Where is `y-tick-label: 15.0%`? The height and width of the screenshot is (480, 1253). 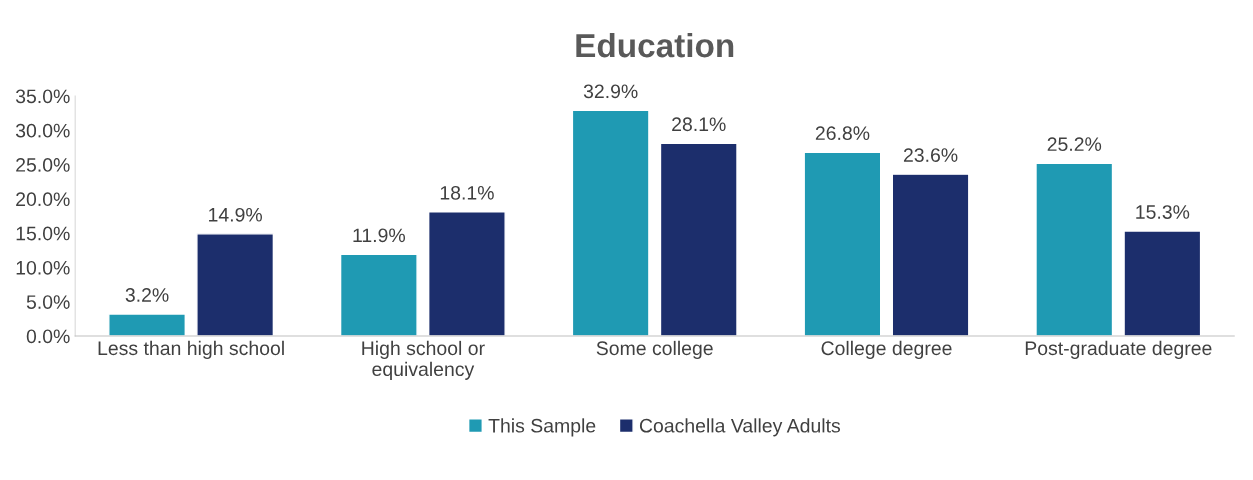 y-tick-label: 15.0% is located at coordinates (43, 233).